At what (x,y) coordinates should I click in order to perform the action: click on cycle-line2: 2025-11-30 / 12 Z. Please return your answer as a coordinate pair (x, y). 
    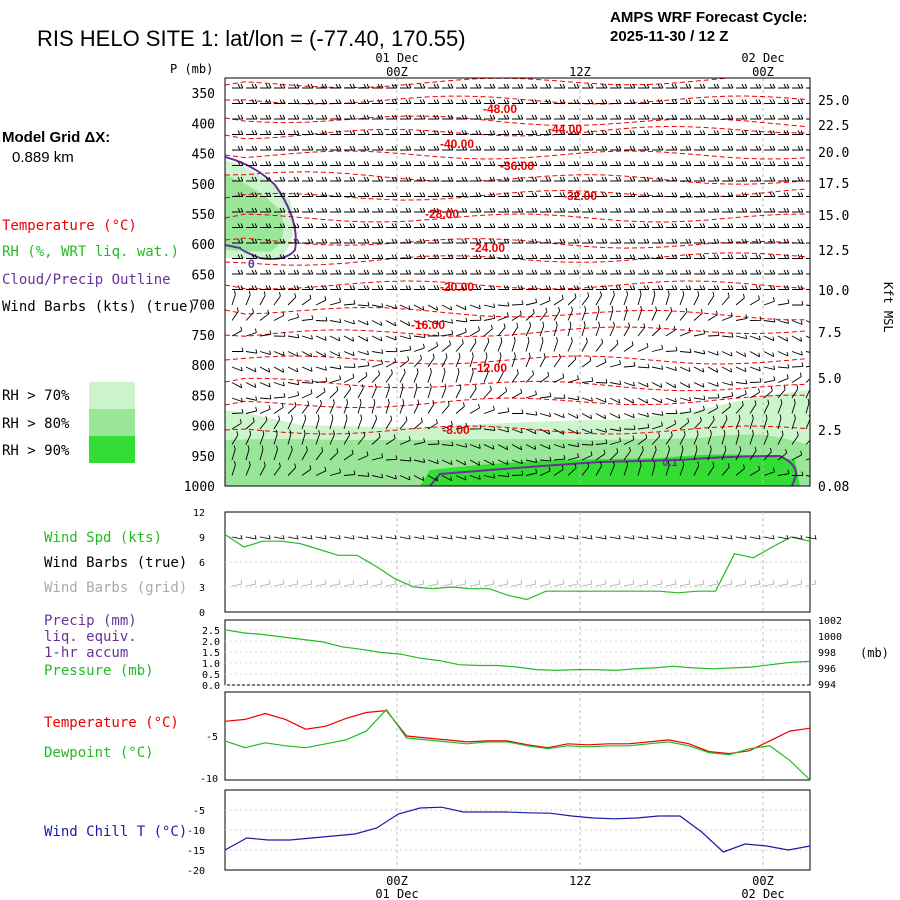
    Looking at the image, I should click on (669, 36).